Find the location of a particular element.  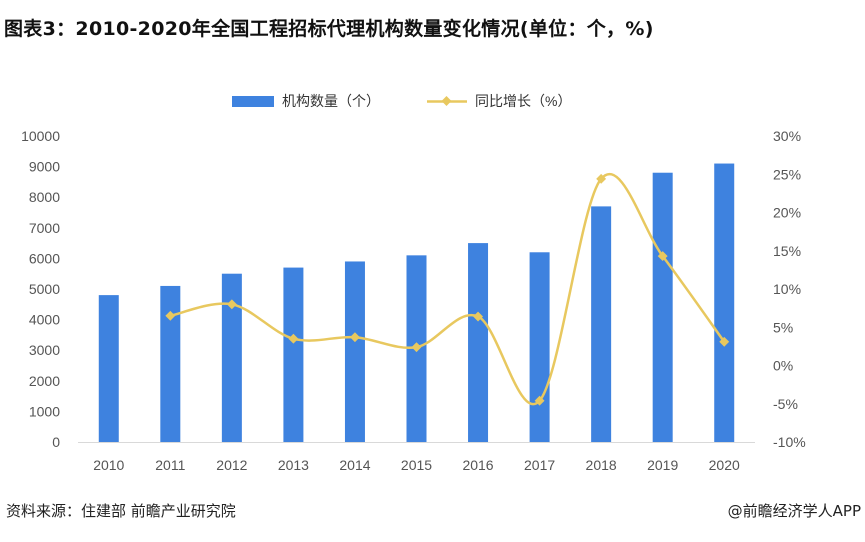

chart-title: 图表3：2010-2020年全国工程招标代理机构数量变化情况(单位：个，%) is located at coordinates (329, 29).